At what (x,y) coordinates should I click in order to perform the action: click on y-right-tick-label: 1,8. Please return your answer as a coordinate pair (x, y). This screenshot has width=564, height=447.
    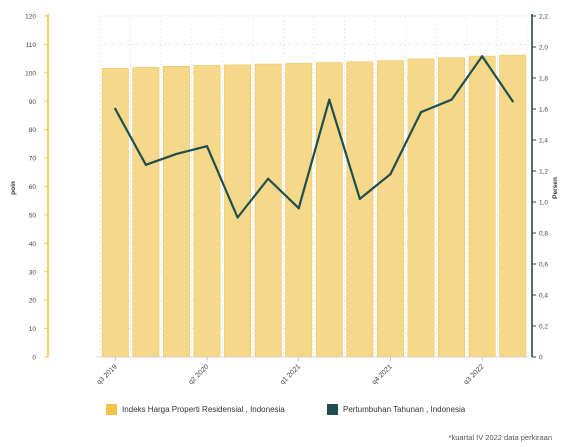
    Looking at the image, I should click on (543, 79).